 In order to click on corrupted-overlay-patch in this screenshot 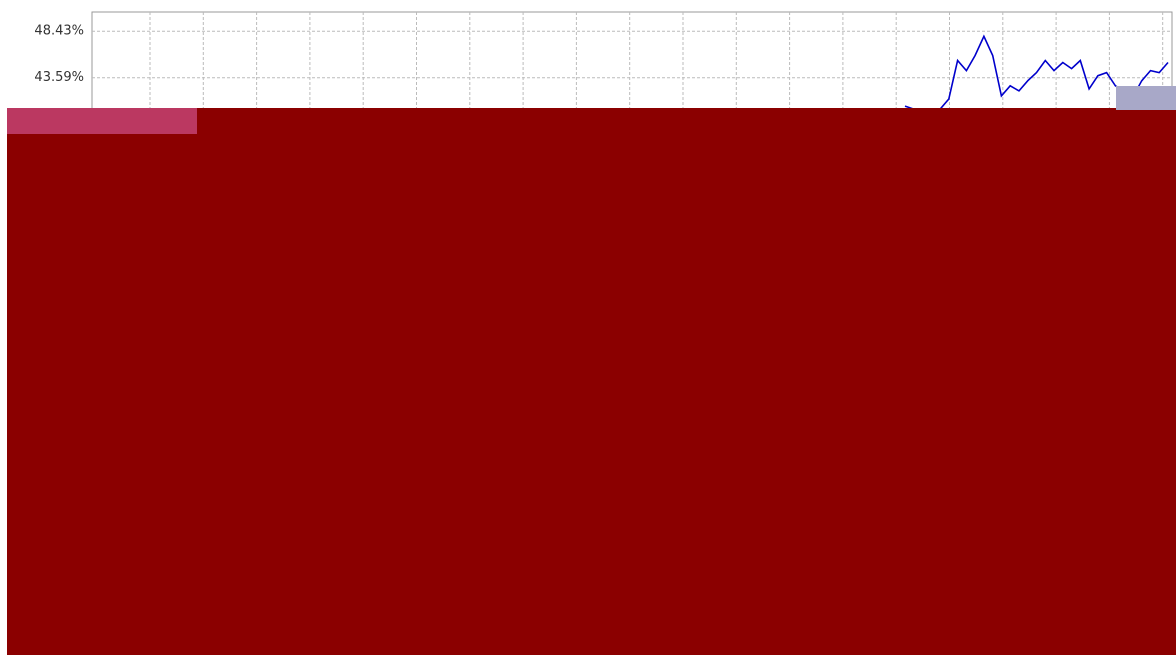, I will do `click(1146, 98)`.